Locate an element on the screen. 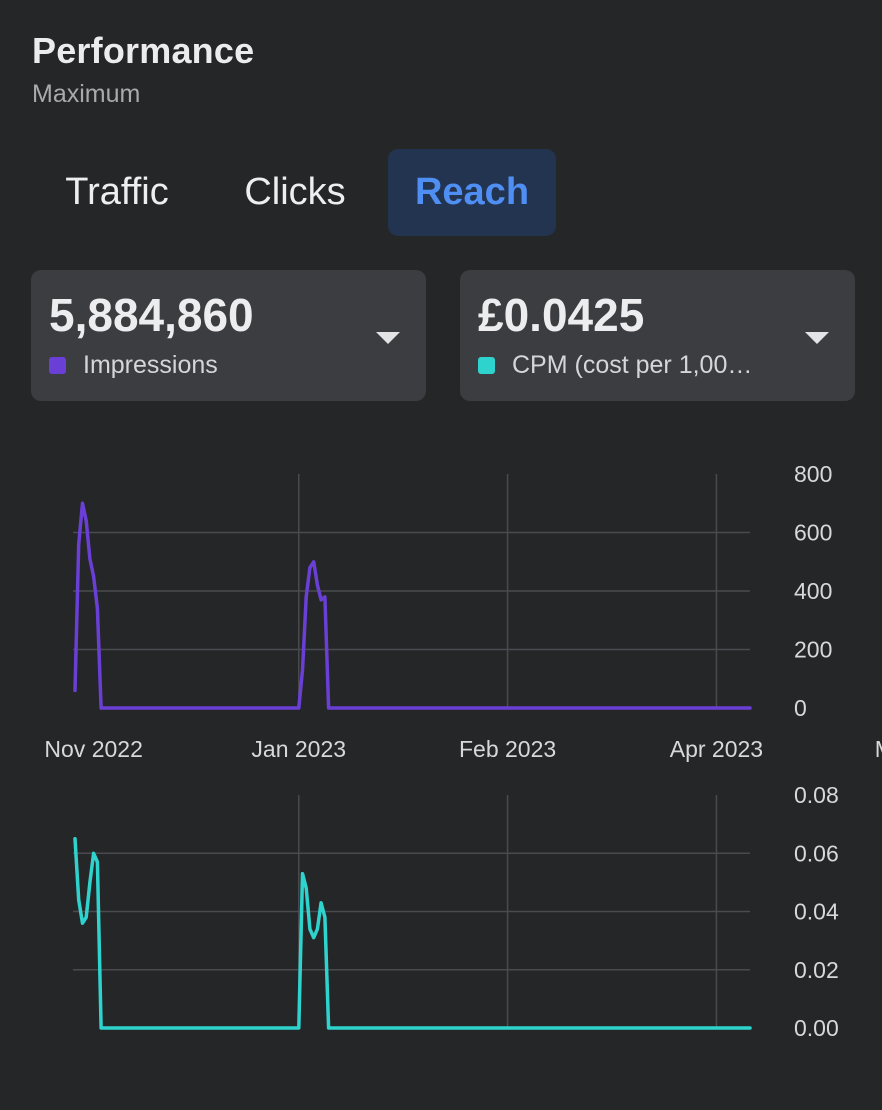  x-tick-label: Jan 2023 is located at coordinates (298, 749).